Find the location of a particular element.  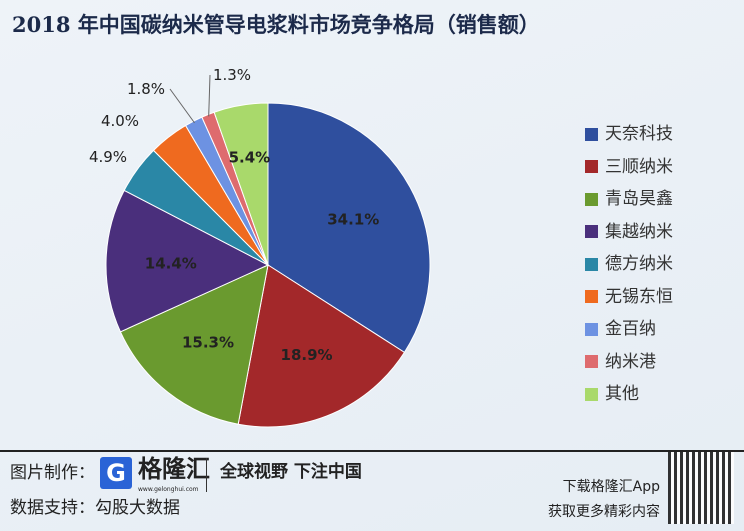

made-by-label: 图片制作： is located at coordinates (52, 473).